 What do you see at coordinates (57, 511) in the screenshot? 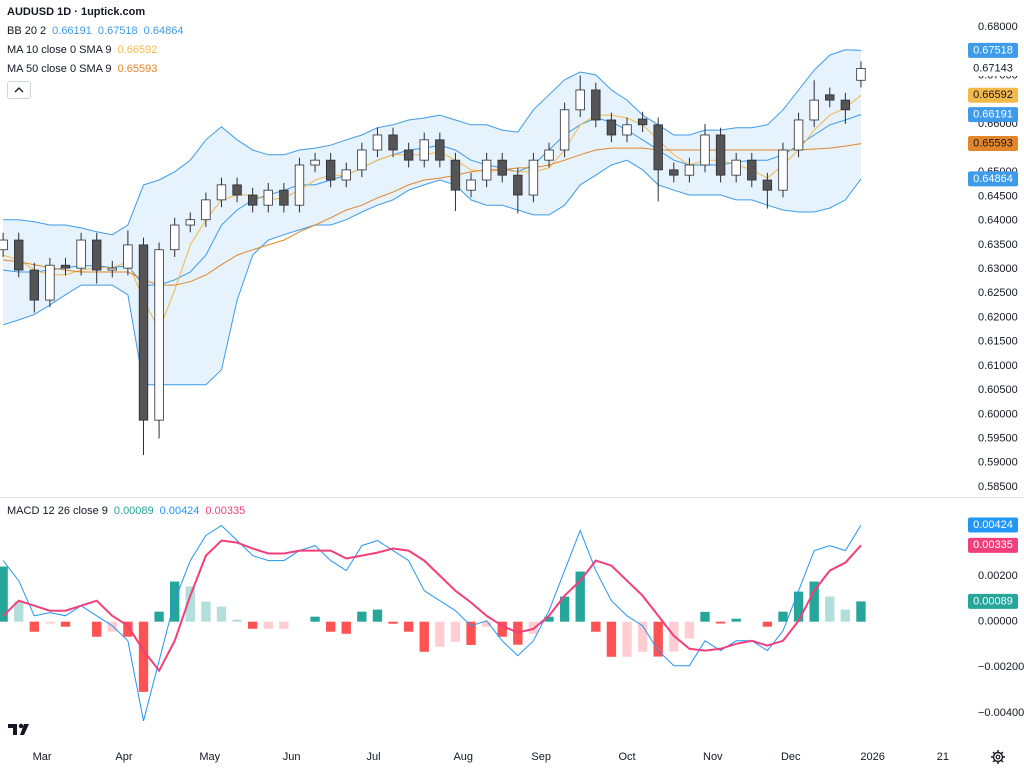
I see `indicator-name: MACD 12 26 close 9` at bounding box center [57, 511].